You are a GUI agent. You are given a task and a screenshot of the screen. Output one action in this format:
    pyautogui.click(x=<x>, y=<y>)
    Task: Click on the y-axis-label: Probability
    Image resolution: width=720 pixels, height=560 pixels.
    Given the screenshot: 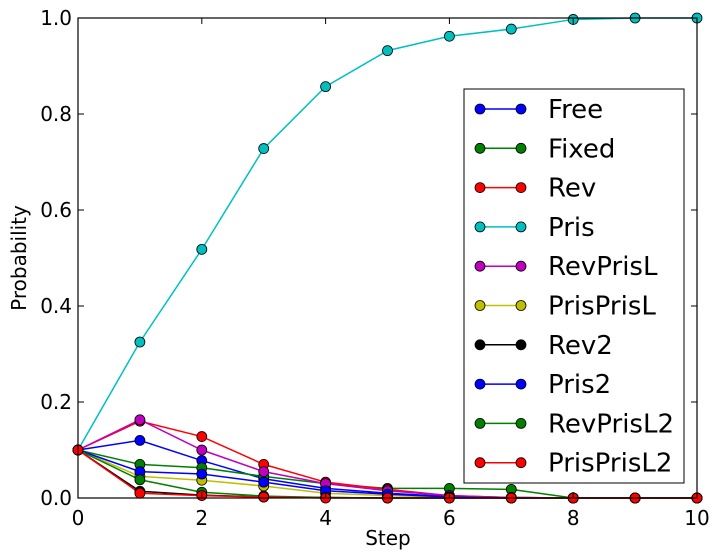 What is the action you would take?
    pyautogui.click(x=19, y=258)
    